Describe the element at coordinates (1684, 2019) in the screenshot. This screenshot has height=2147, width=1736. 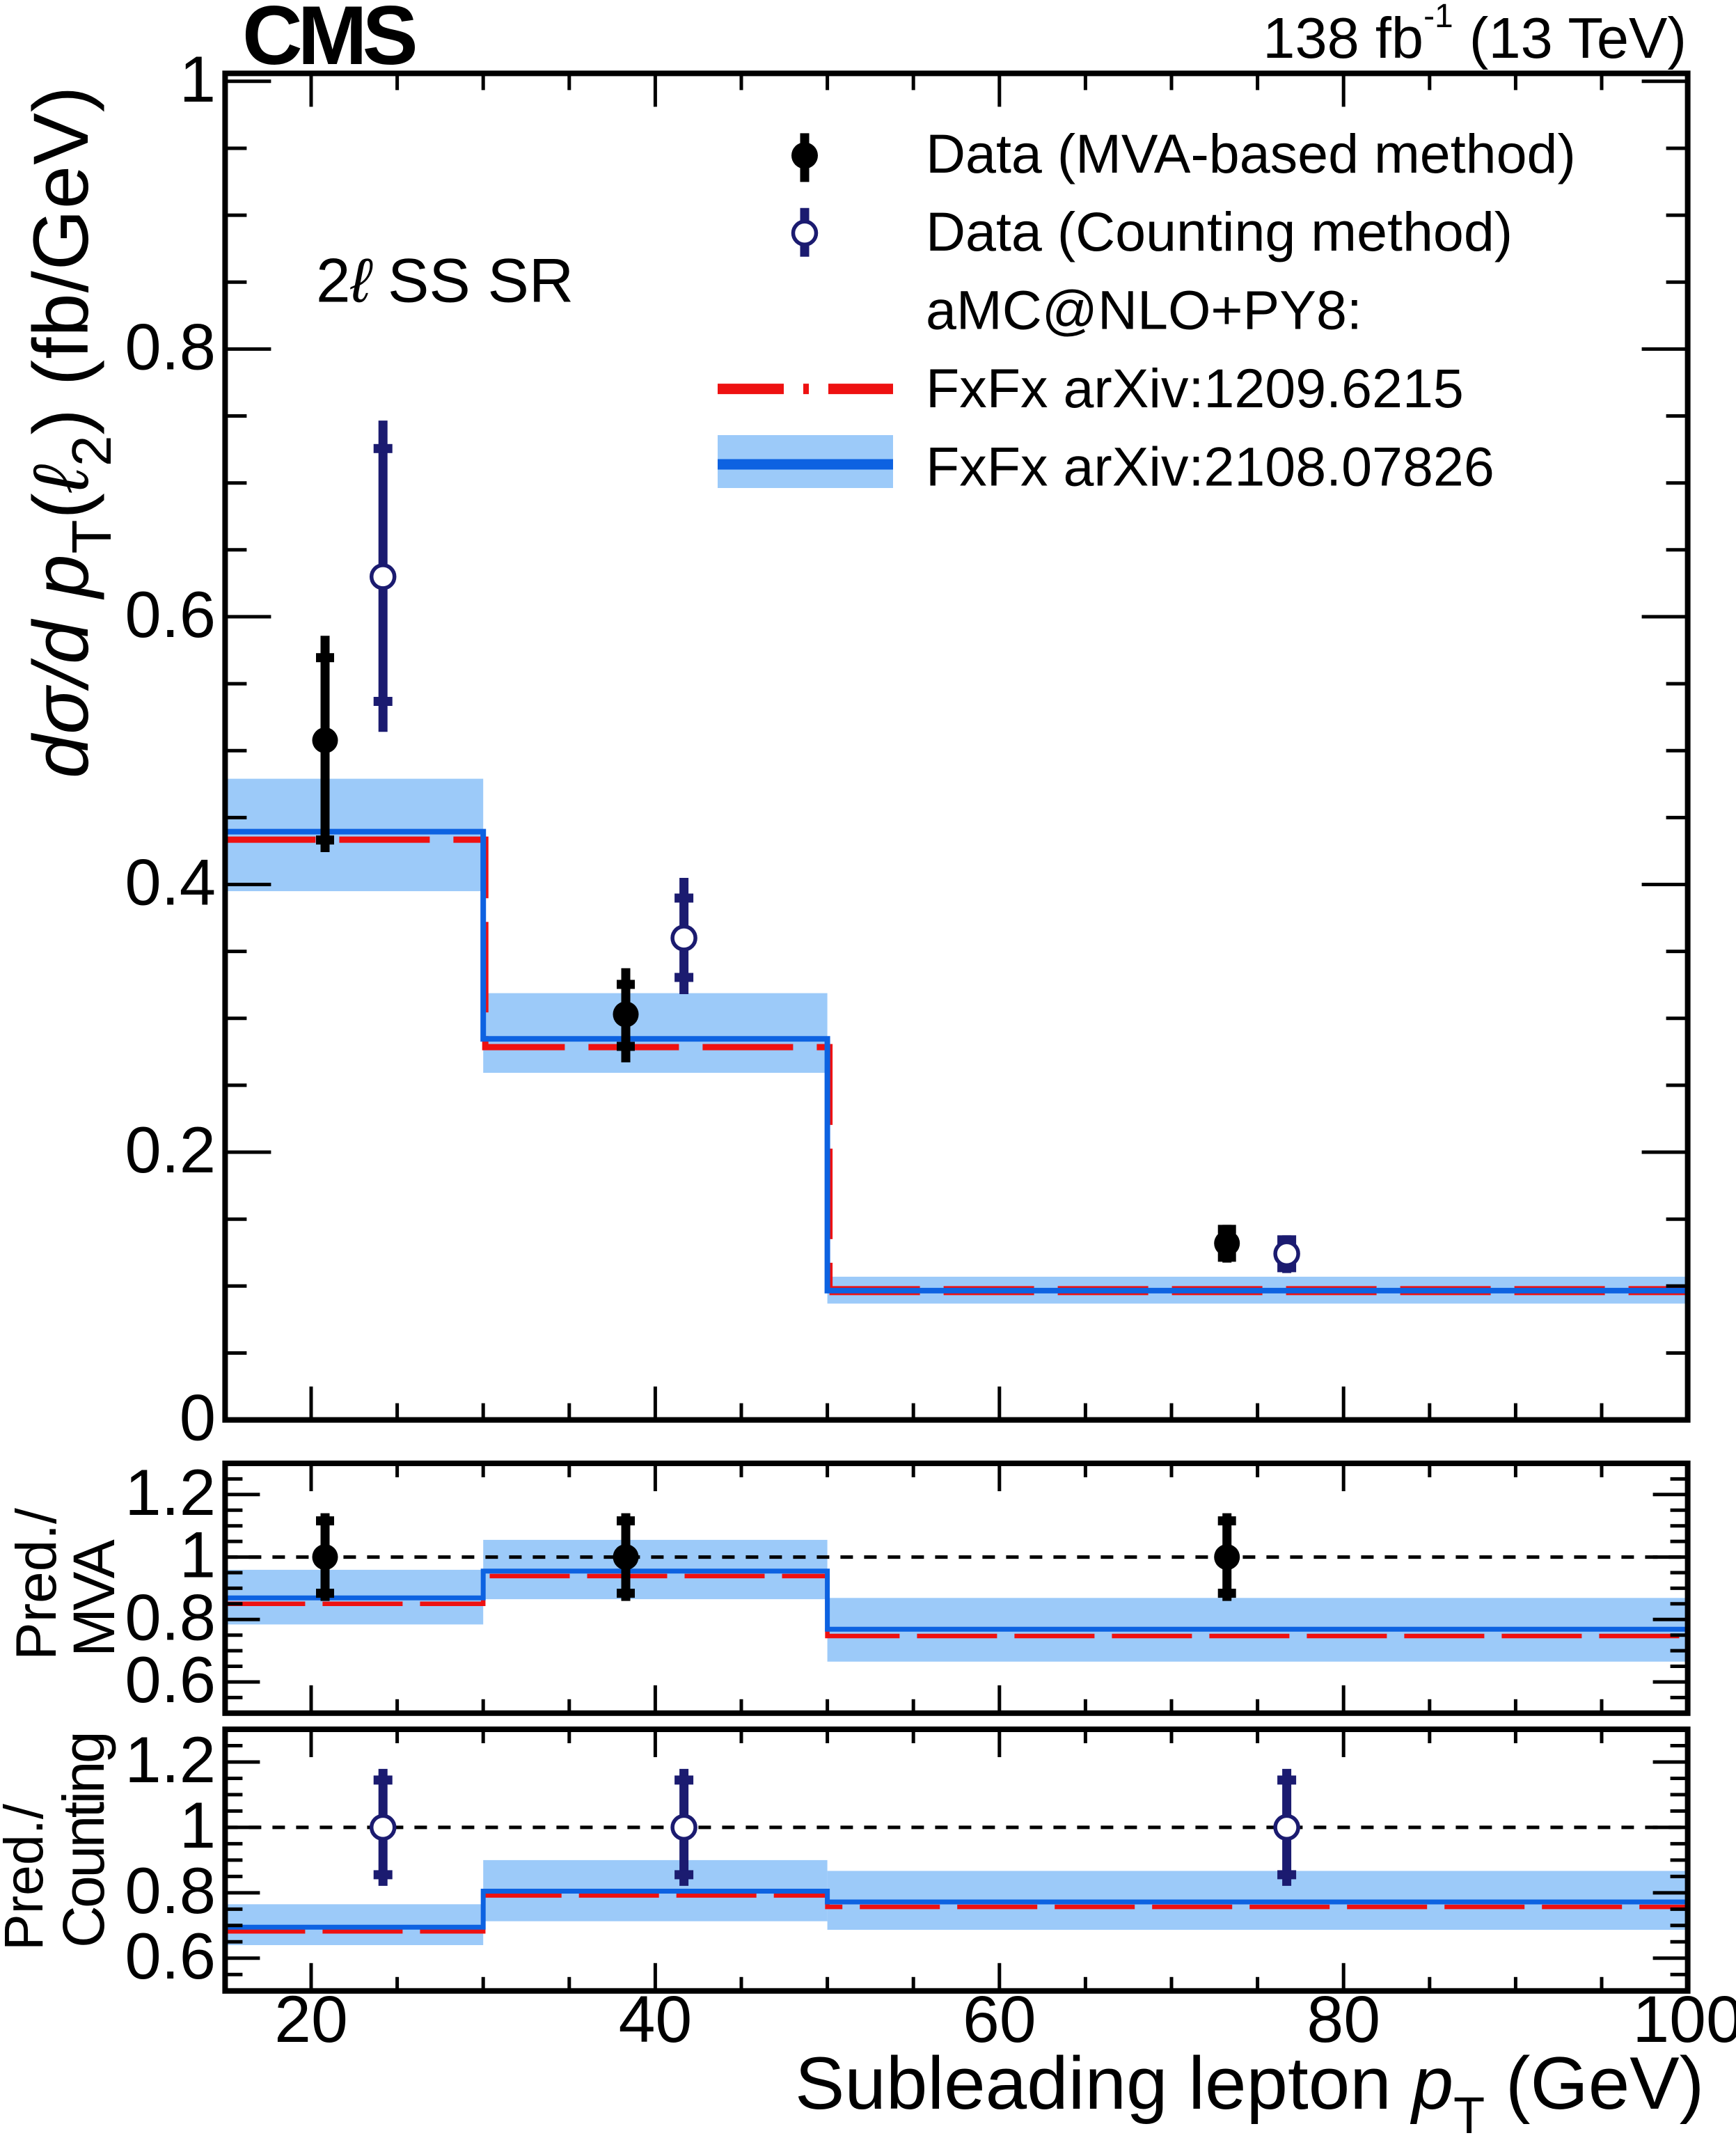
I see `svg-text: 100` at that location.